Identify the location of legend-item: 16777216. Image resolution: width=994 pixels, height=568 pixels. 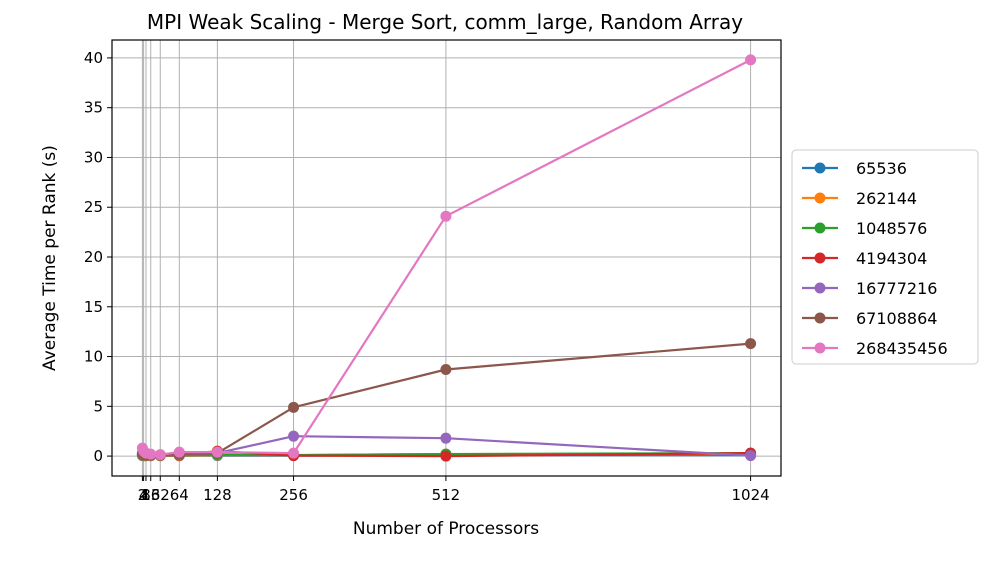
(869, 288).